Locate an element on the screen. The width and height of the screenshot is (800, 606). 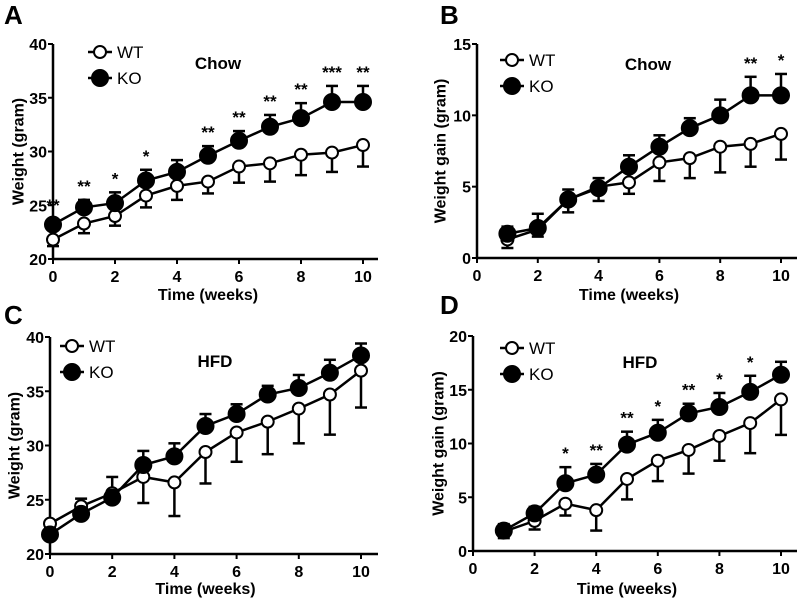
panel-letter: D is located at coordinates (449, 305).